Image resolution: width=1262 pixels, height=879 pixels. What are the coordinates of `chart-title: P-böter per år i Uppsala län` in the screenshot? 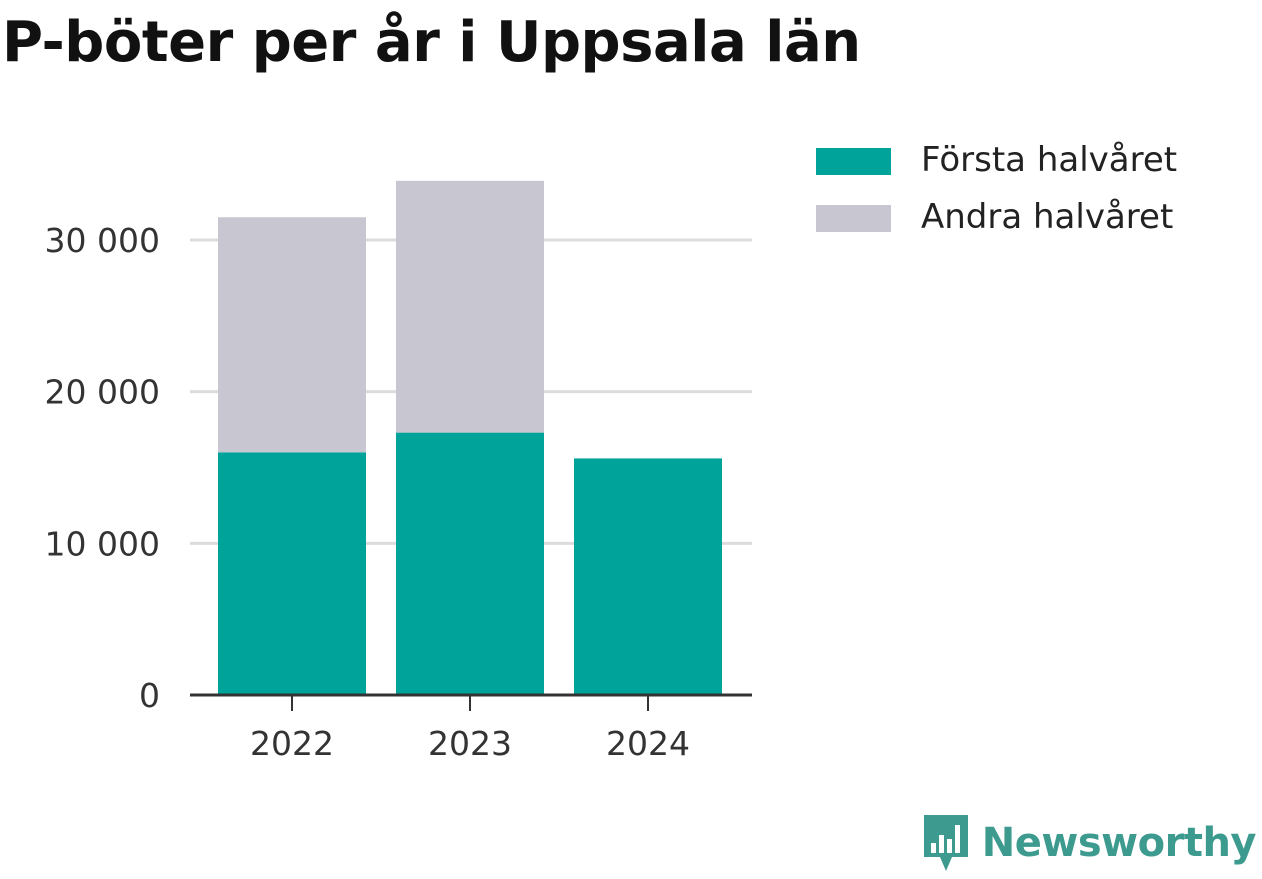 It's located at (431, 42).